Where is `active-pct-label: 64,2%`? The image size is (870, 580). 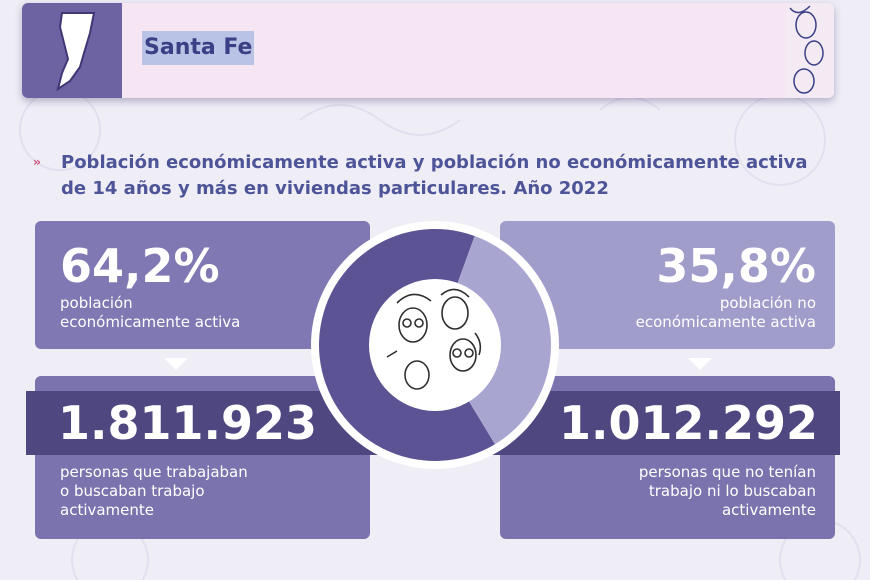 active-pct-label: 64,2% is located at coordinates (140, 266).